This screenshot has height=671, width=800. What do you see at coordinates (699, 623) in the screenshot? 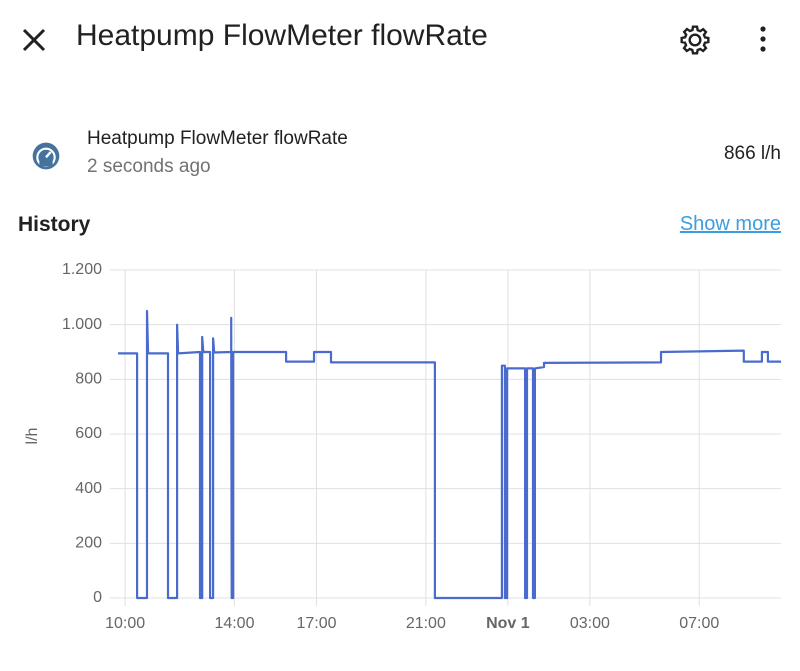
I see `x-tick-label: 07:00` at bounding box center [699, 623].